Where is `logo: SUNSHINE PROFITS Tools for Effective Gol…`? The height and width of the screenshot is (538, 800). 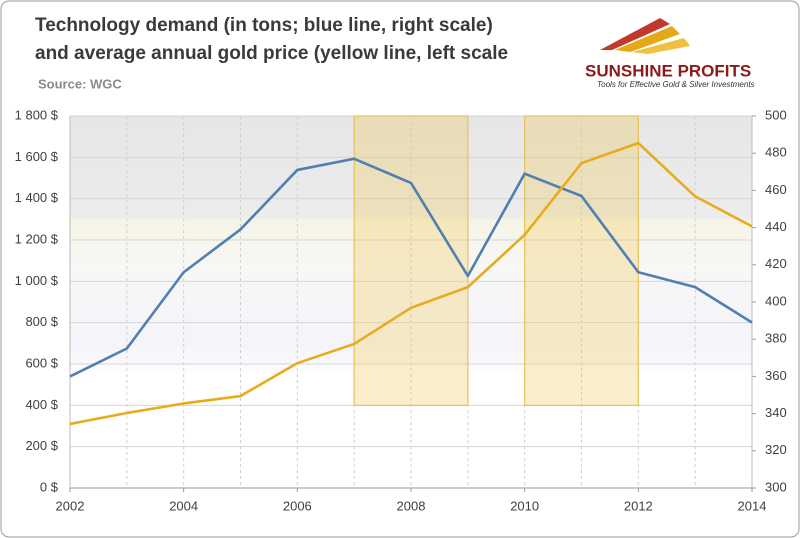 logo: SUNSHINE PROFITS Tools for Effective Gol… is located at coordinates (670, 53).